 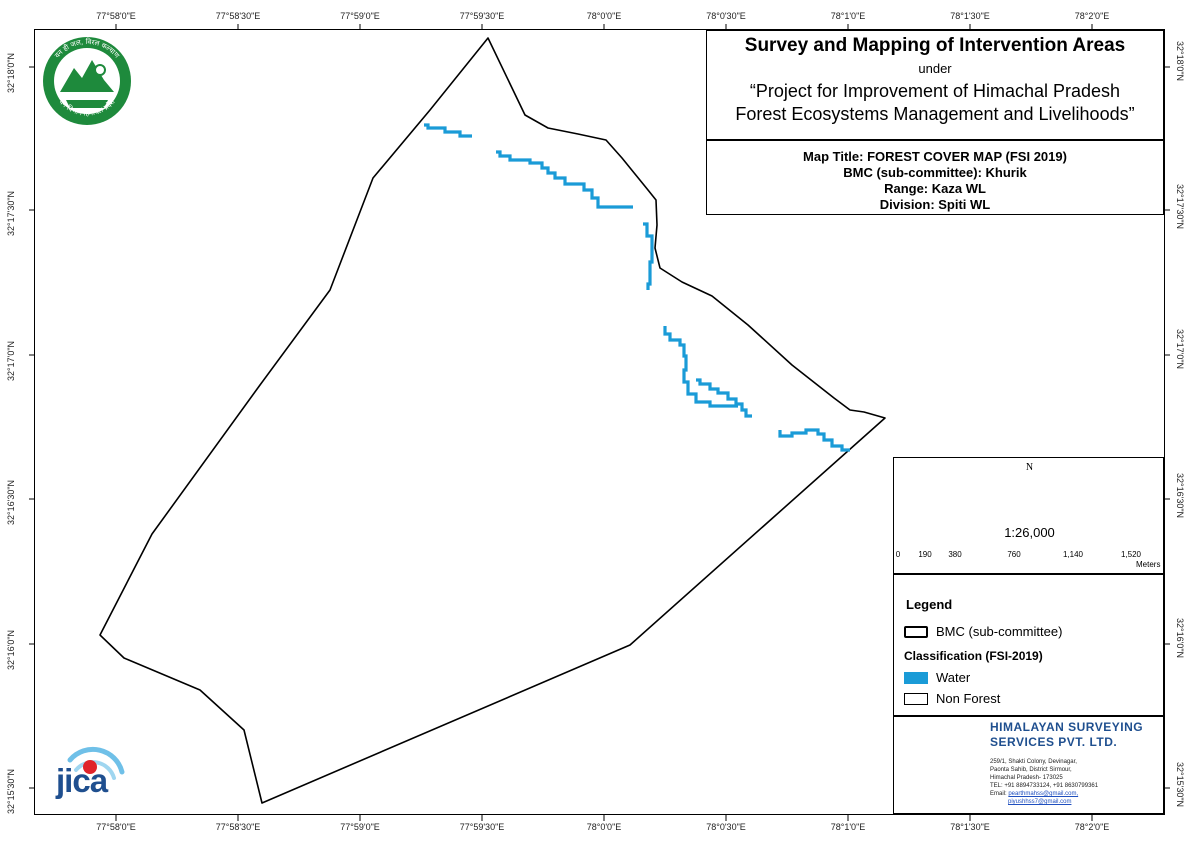 I want to click on email-prefix: Email:, so click(x=998, y=794).